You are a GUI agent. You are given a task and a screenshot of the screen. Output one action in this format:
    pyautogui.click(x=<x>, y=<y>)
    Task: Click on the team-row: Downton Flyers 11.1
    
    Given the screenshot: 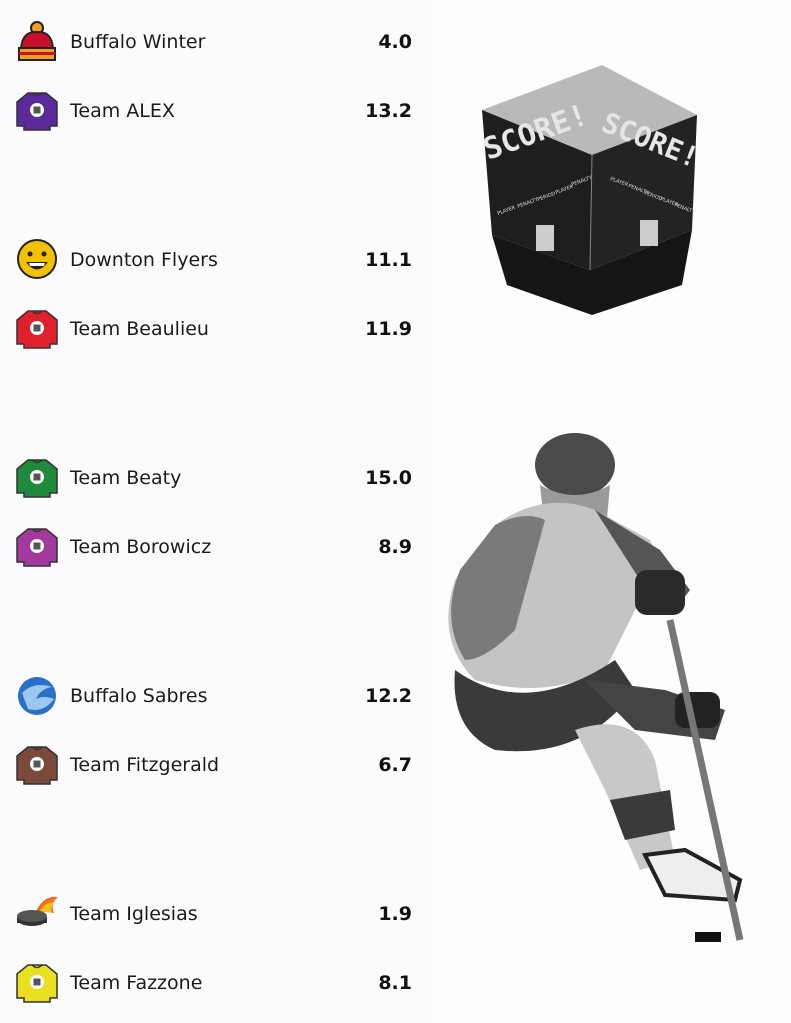 What is the action you would take?
    pyautogui.click(x=213, y=260)
    